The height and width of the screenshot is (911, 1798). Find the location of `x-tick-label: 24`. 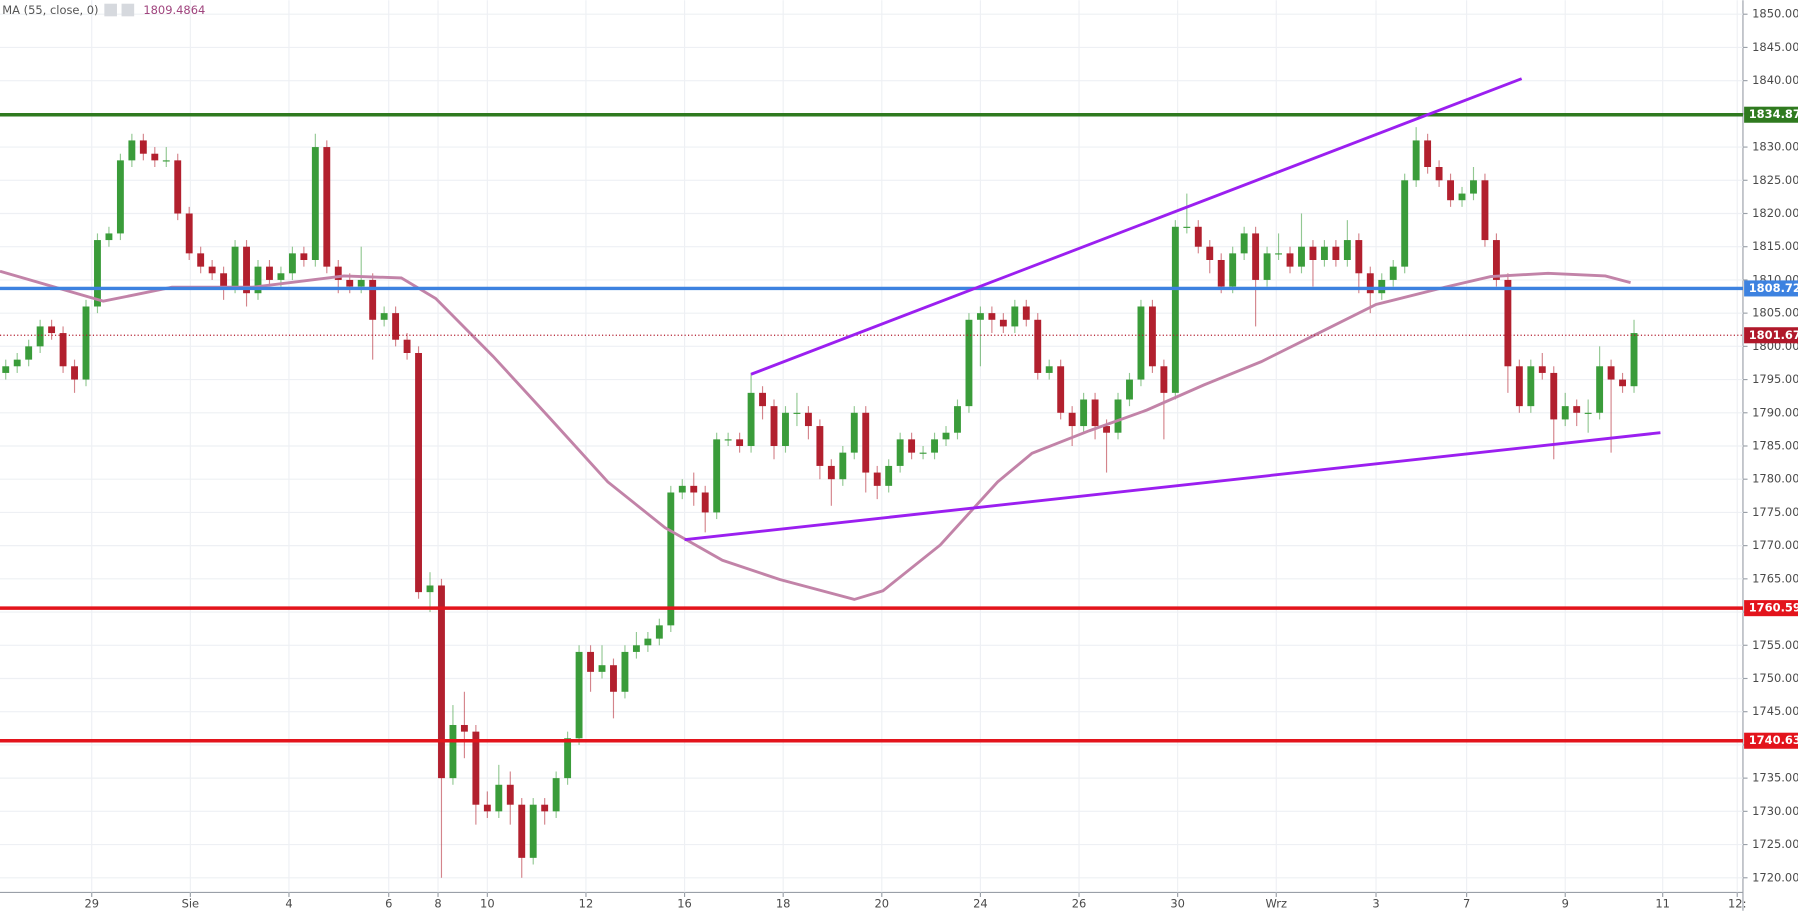

x-tick-label: 24 is located at coordinates (980, 903).